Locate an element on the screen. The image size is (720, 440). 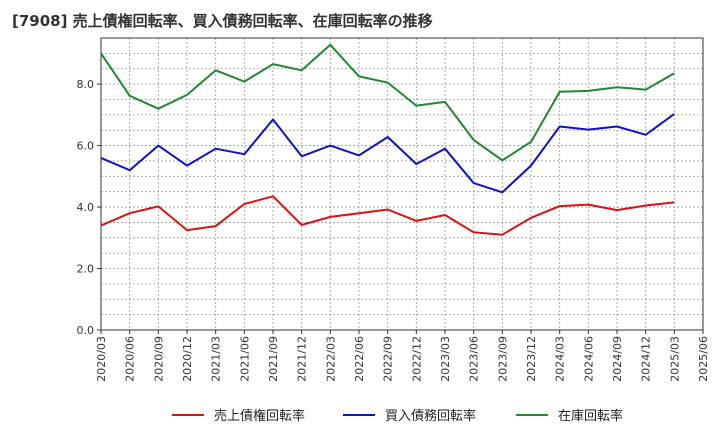
x-tick-label: 2023/03 is located at coordinates (445, 359).